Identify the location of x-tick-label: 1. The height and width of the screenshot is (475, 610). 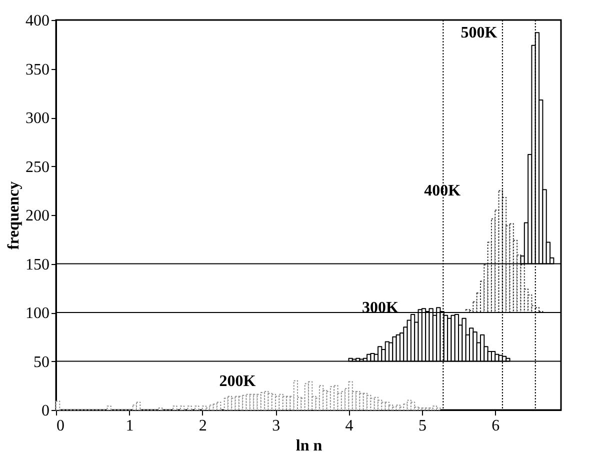
(130, 426).